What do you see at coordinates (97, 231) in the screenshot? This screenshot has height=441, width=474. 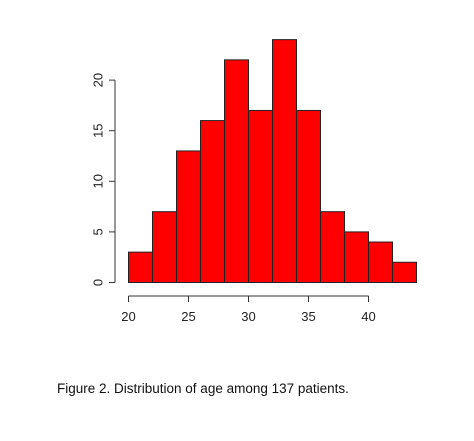 I see `y-tick-label-5: 5` at bounding box center [97, 231].